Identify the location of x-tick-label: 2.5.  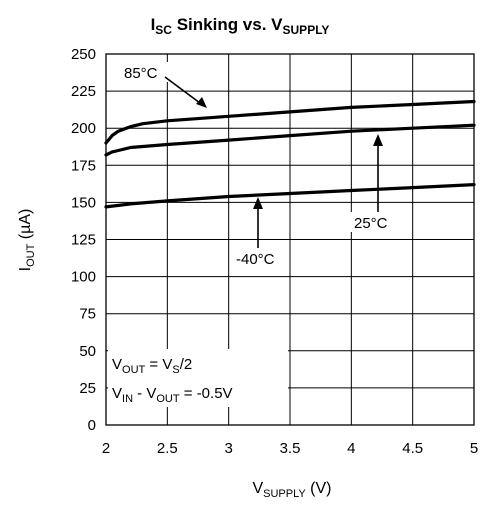
(167, 448).